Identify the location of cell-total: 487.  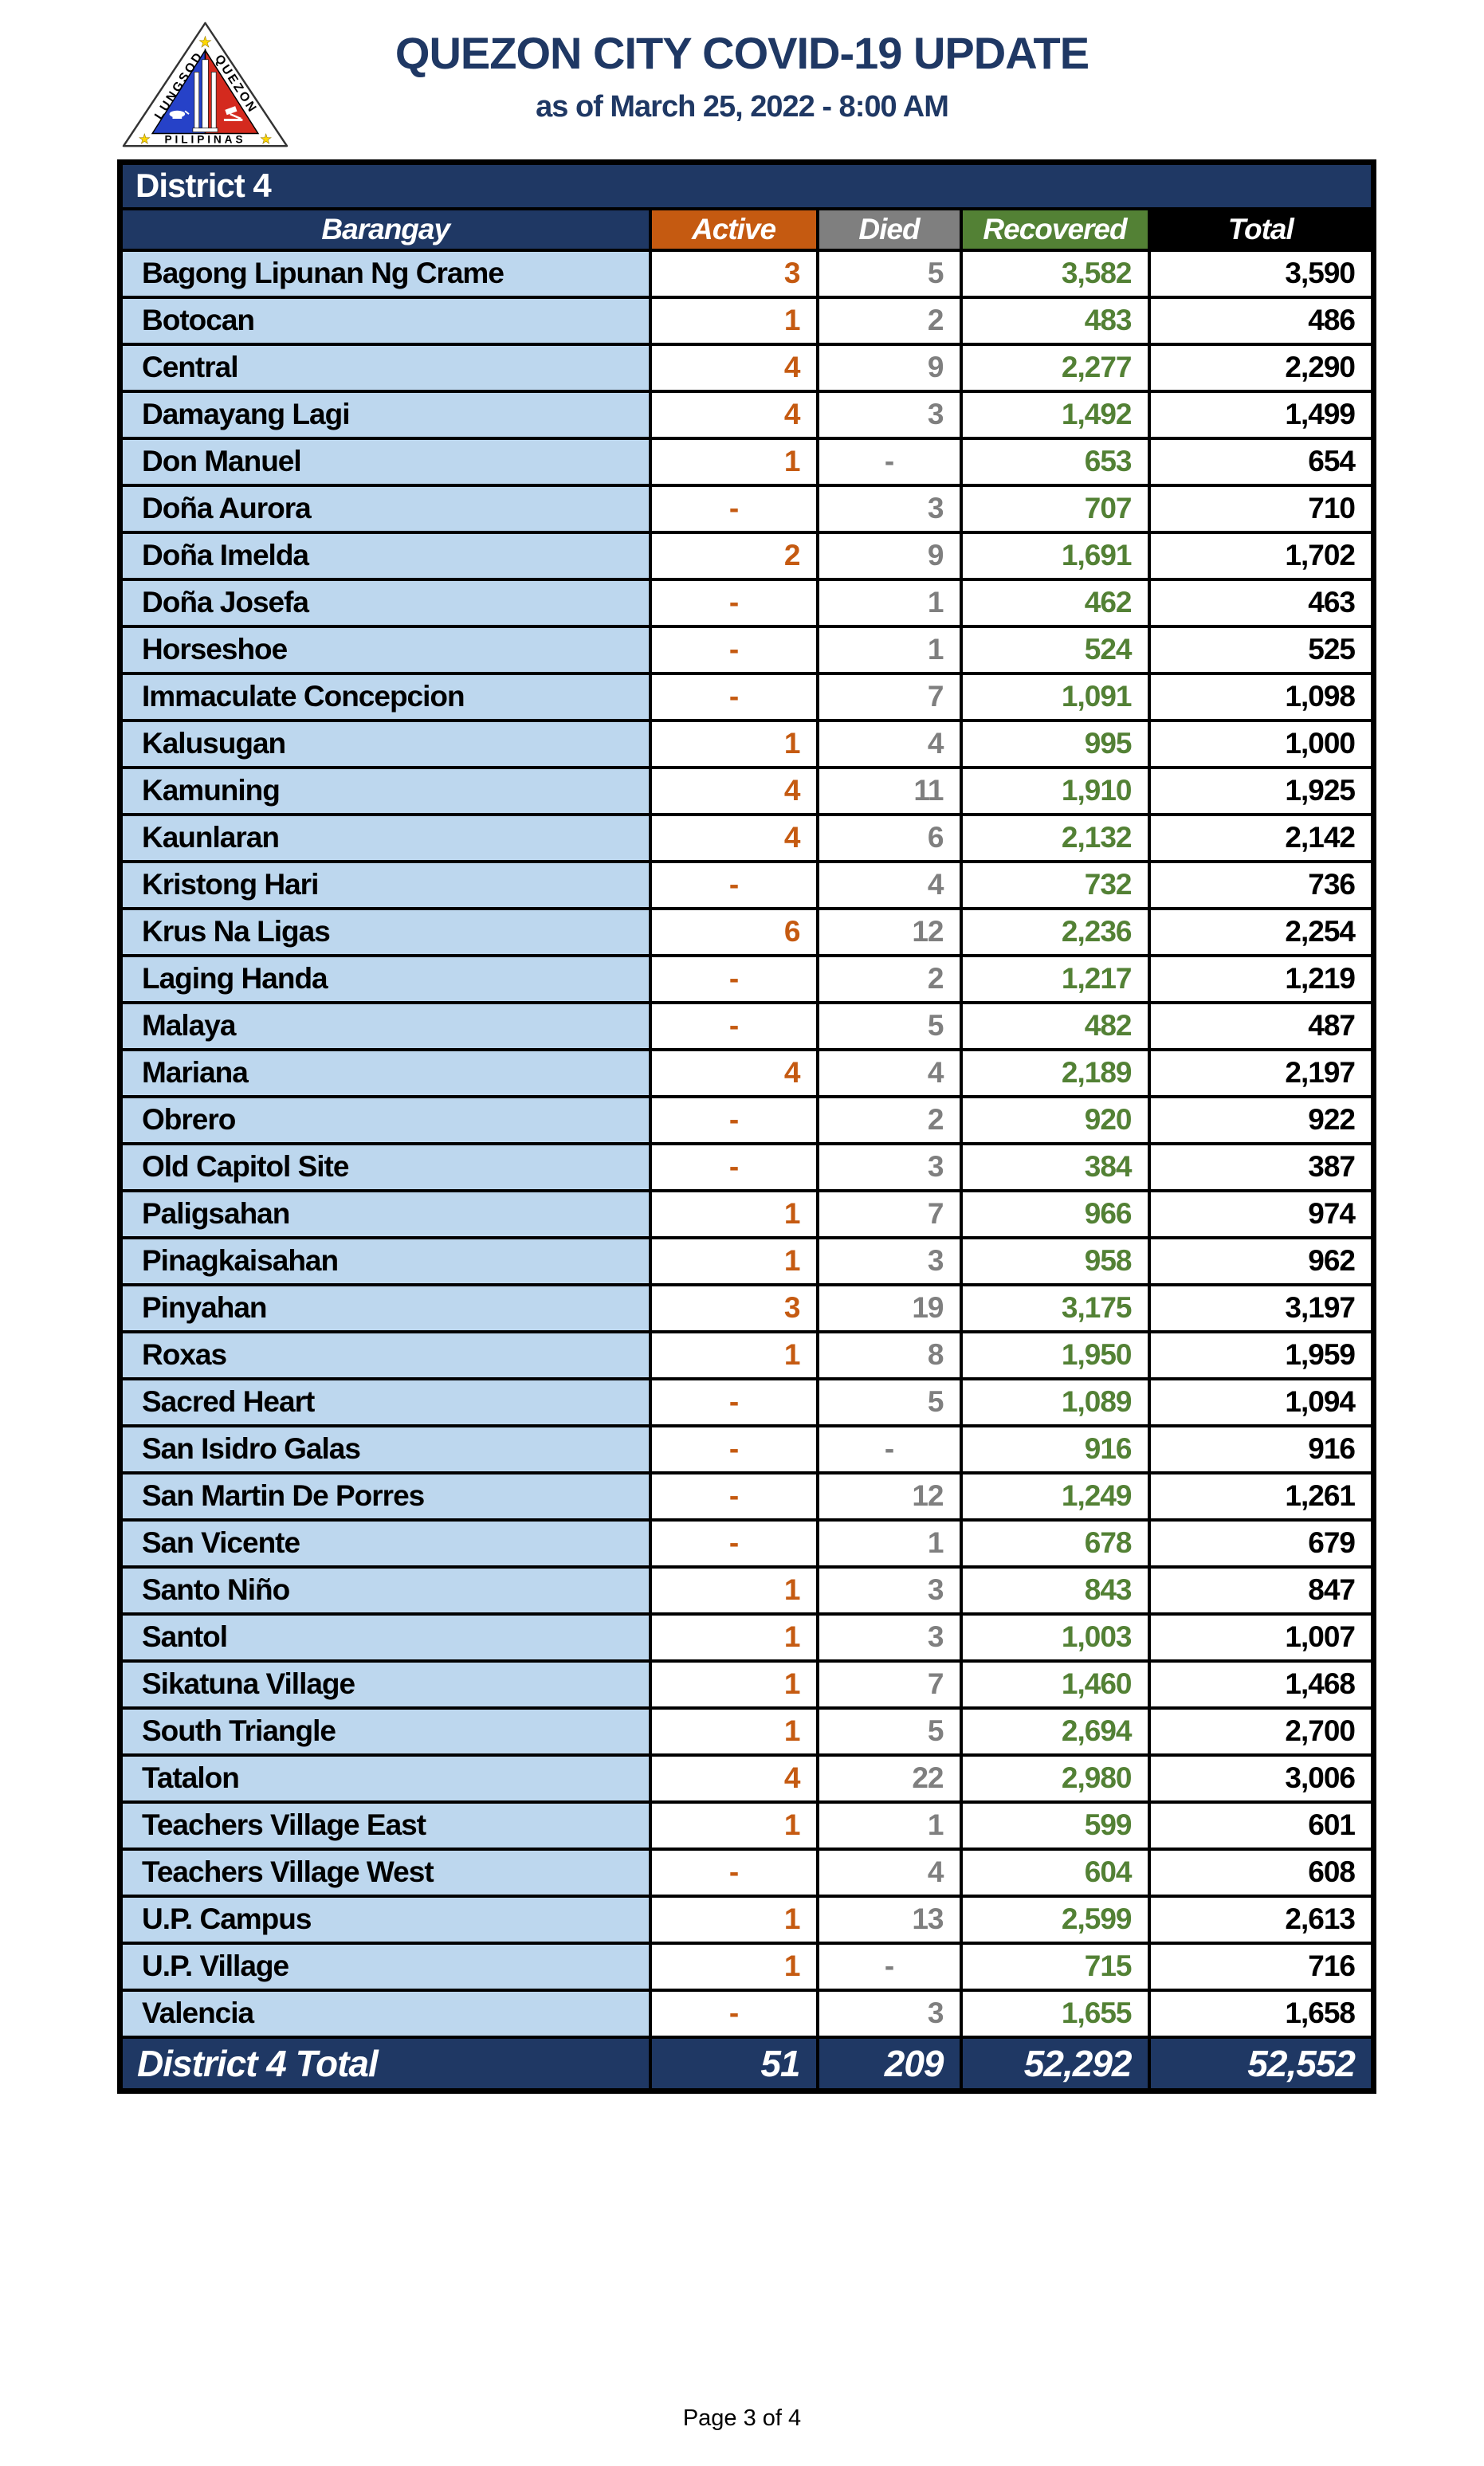
(1261, 1026).